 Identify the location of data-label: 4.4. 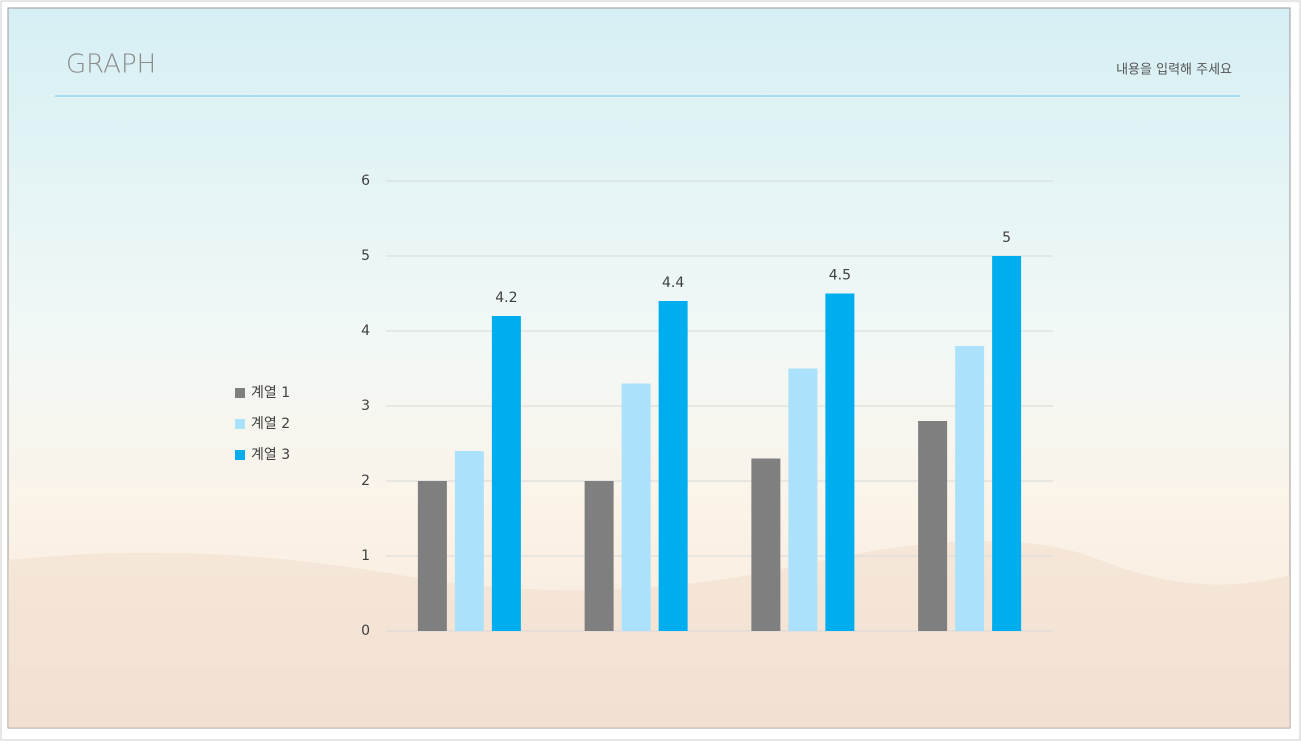
(673, 283).